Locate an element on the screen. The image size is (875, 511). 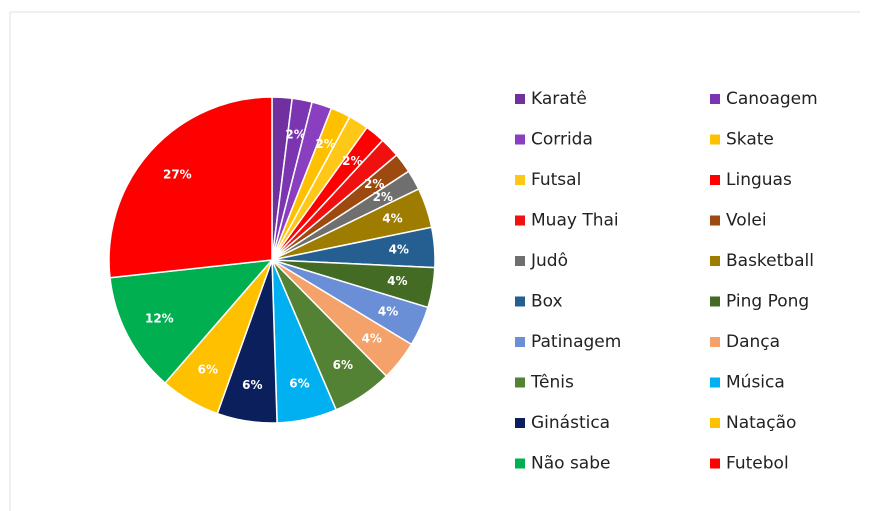
legend-label: Linguas is located at coordinates (759, 180).